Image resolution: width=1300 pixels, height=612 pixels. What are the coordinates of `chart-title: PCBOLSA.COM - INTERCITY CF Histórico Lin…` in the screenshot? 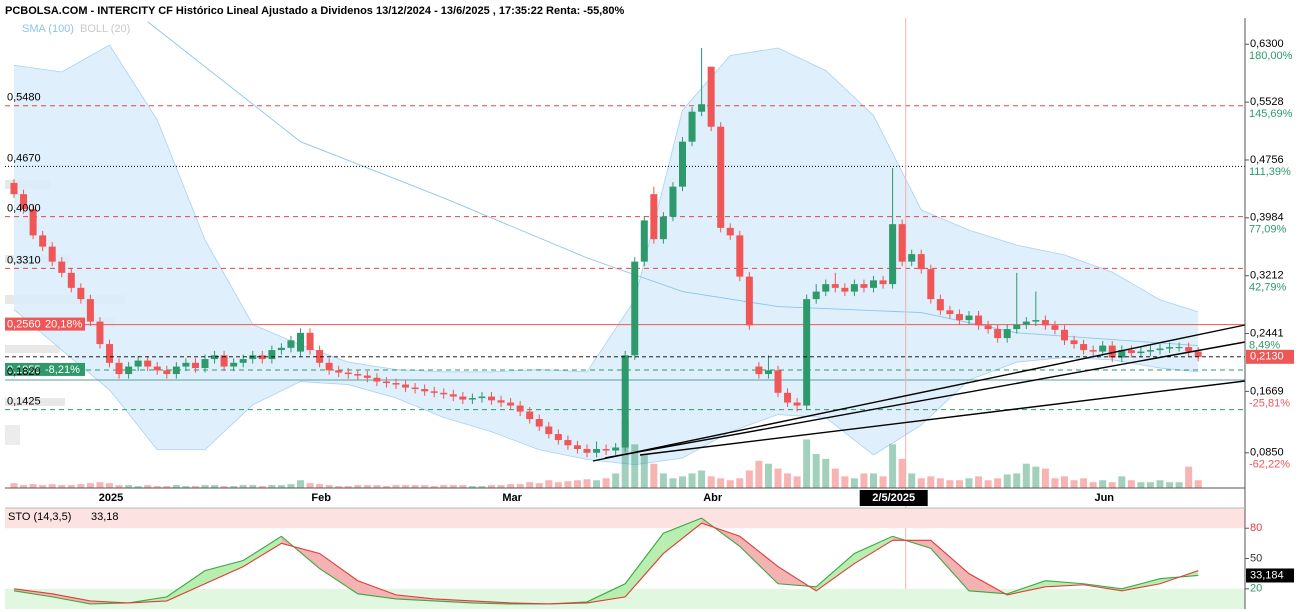 It's located at (314, 11).